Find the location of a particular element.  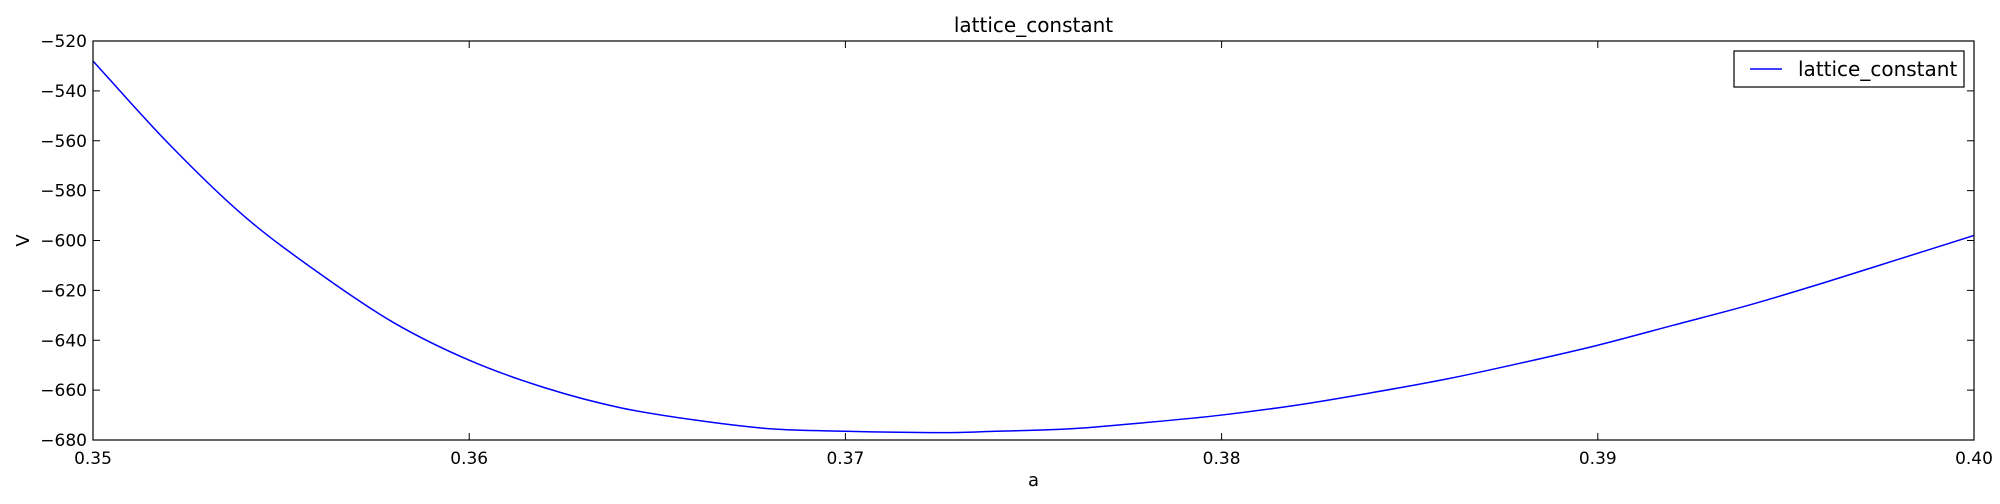

y-tick-label: −520 is located at coordinates (63, 42).